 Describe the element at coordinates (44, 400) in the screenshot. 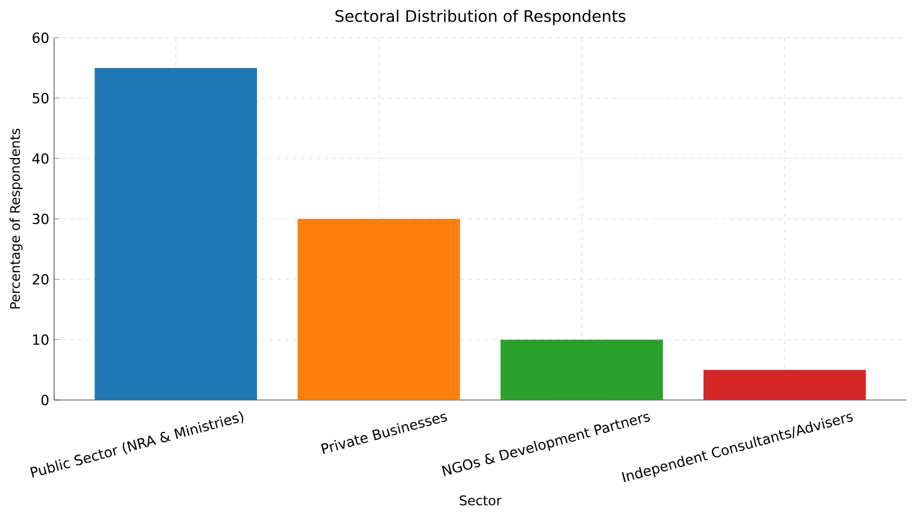

I see `y-tick-label: 0` at that location.